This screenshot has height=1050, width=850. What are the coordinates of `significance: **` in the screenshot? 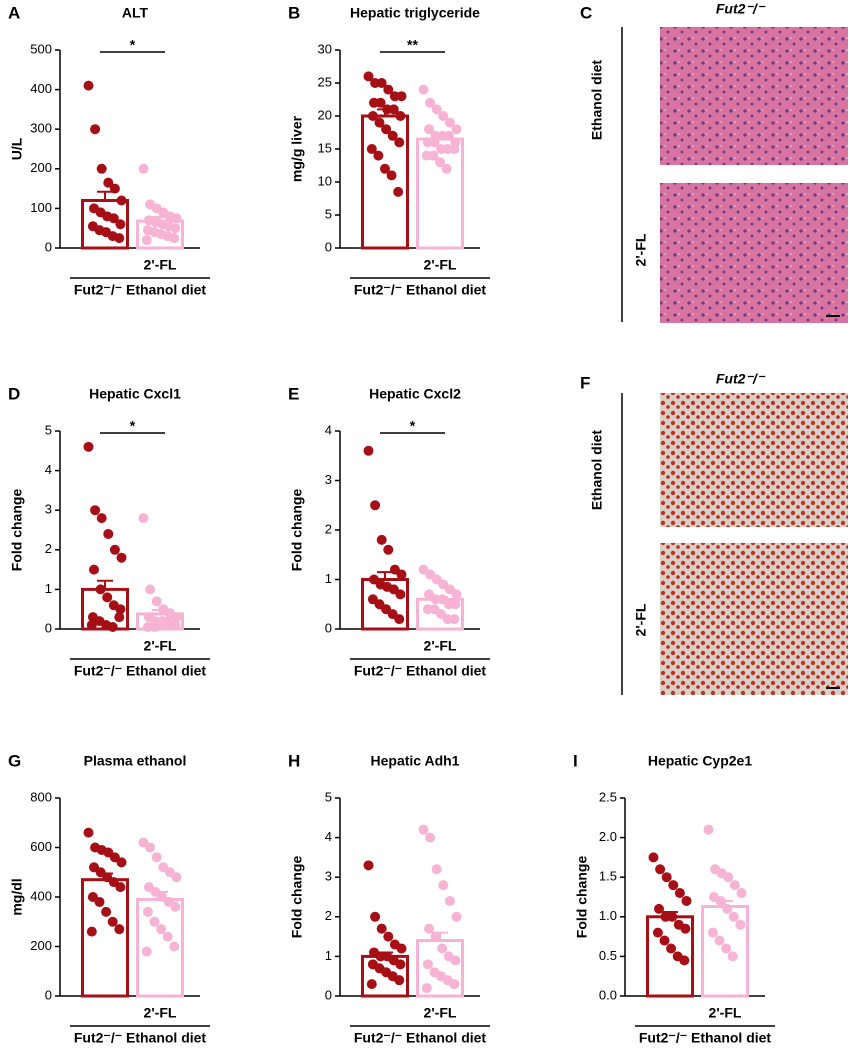 It's located at (412, 45).